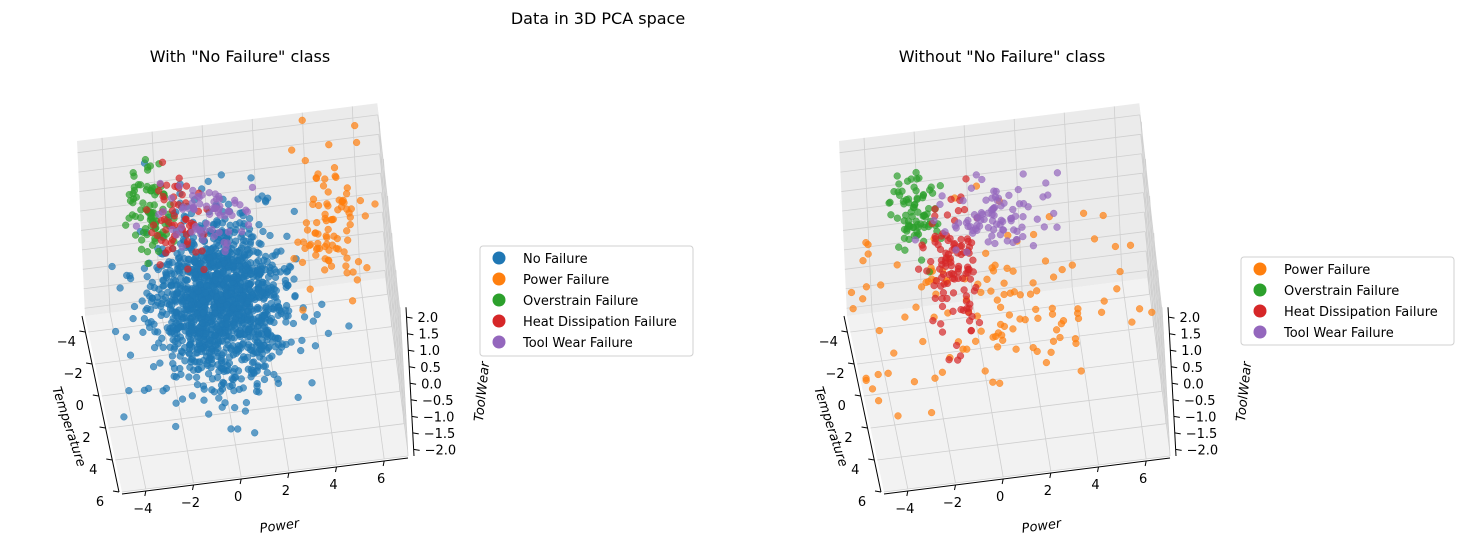 This screenshot has height=542, width=1464. I want to click on legend-marker, so click(499, 258).